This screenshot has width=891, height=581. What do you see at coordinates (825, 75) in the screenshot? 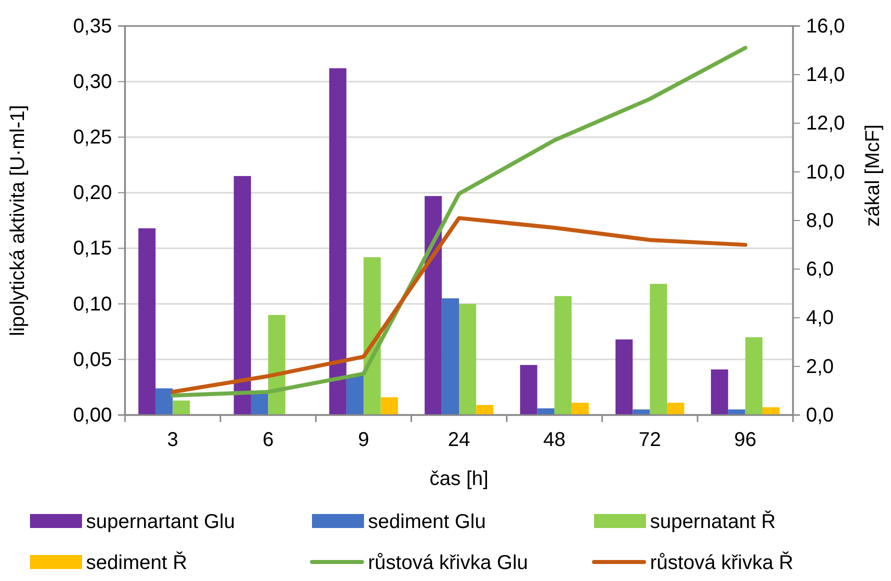
I see `y2-tick-label: 14,0` at bounding box center [825, 75].